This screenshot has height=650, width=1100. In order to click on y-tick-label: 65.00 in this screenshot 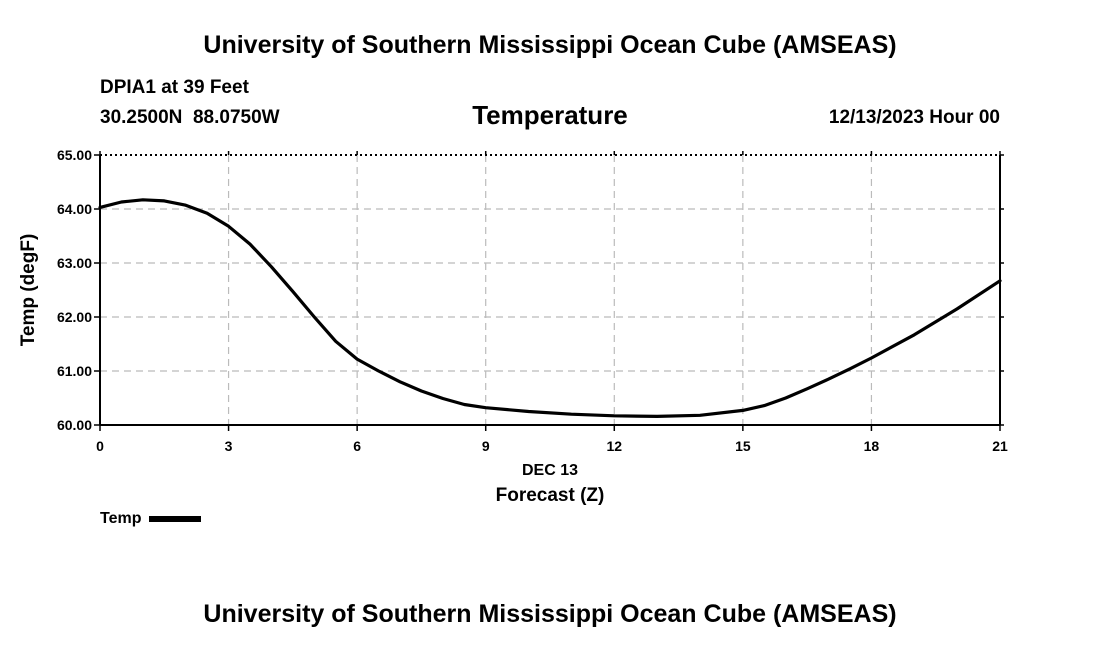, I will do `click(74, 155)`.